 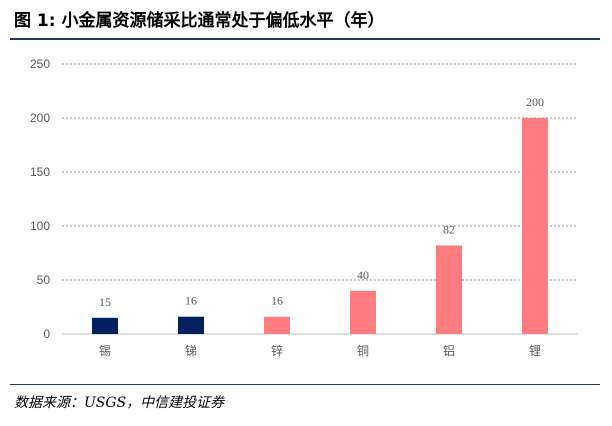 What do you see at coordinates (305, 384) in the screenshot?
I see `source-divider` at bounding box center [305, 384].